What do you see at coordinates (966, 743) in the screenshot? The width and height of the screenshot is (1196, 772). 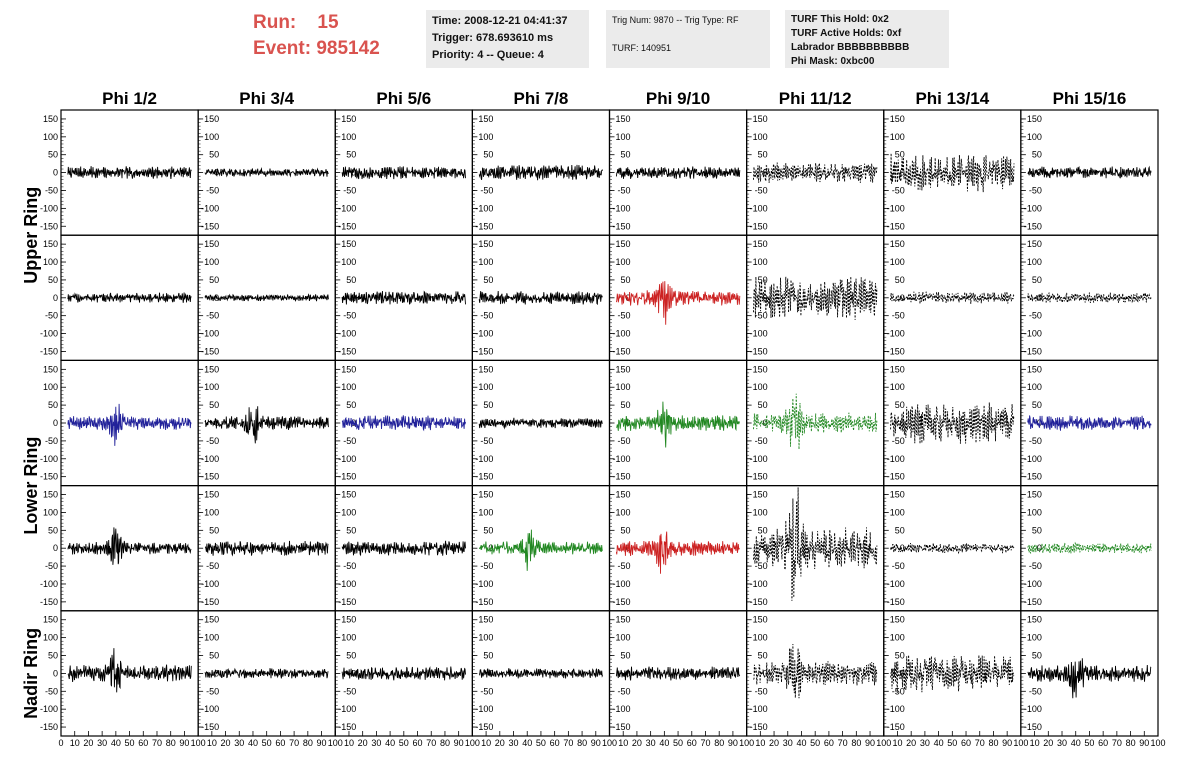 I see `x-tick-label: 60` at bounding box center [966, 743].